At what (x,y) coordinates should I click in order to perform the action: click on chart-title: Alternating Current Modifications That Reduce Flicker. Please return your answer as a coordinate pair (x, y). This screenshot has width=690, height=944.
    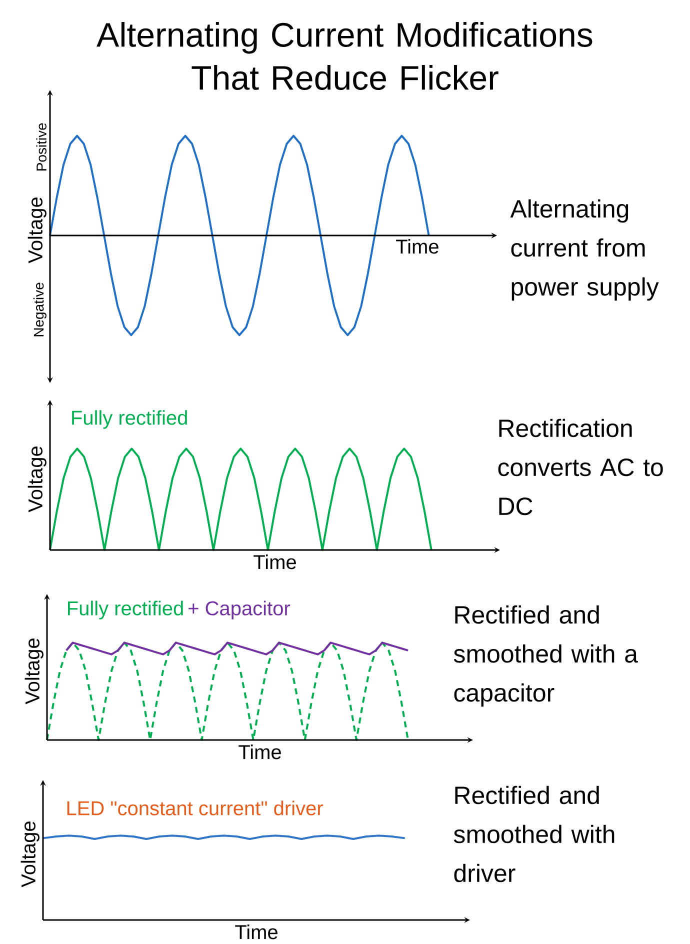
    Looking at the image, I should click on (344, 56).